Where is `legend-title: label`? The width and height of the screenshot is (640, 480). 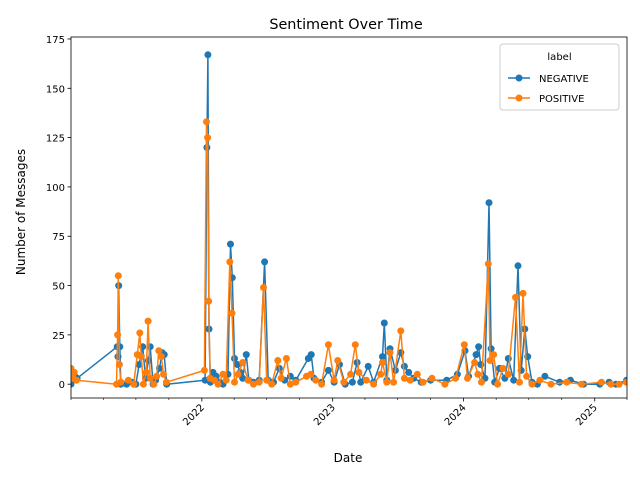 legend-title: label is located at coordinates (559, 57).